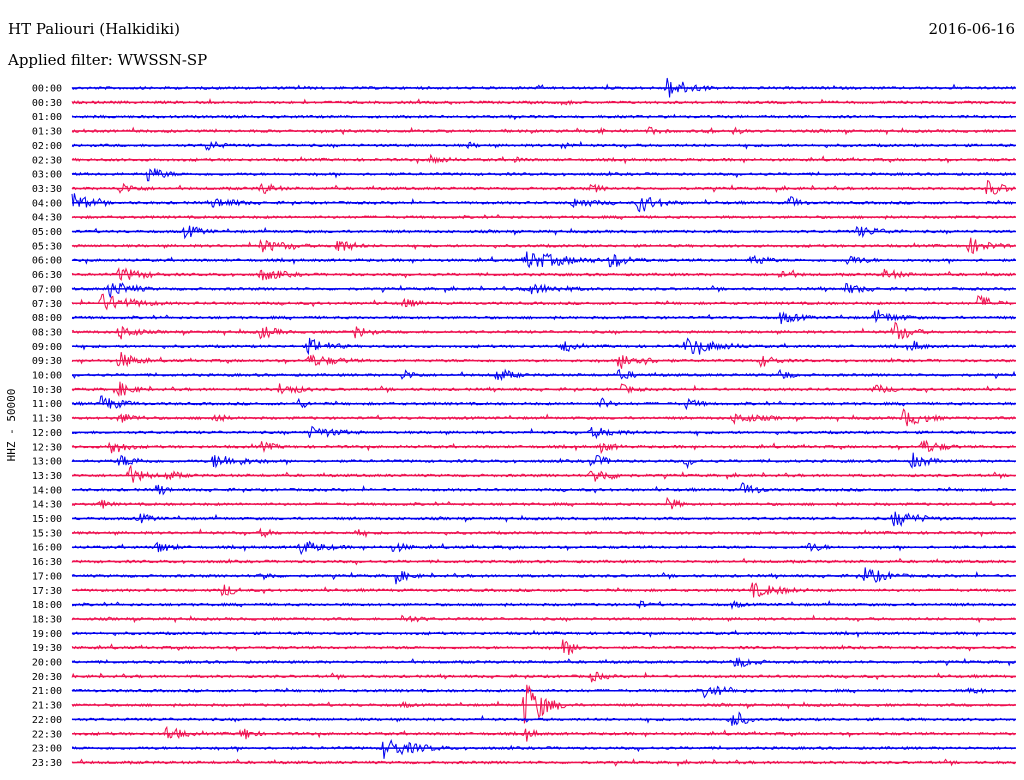  I want to click on time-label: 00:00, so click(47, 89).